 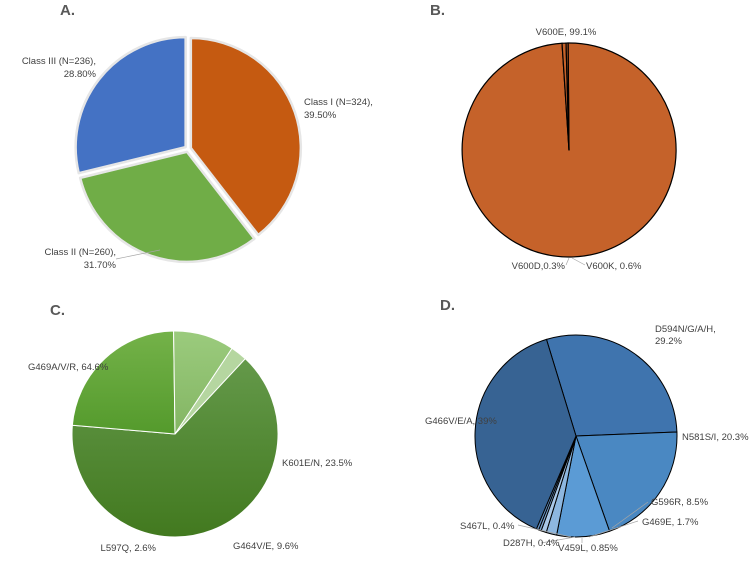 I want to click on slice-label-3-4: V459L, 0.85%, so click(x=588, y=548).